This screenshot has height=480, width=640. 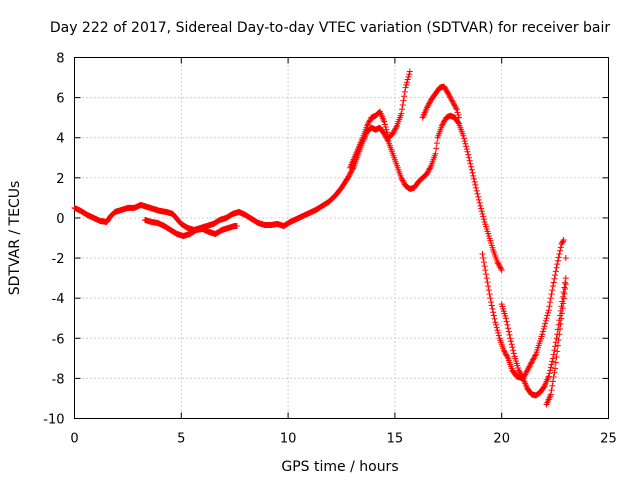 I want to click on y-tick-label: -8, so click(x=58, y=379).